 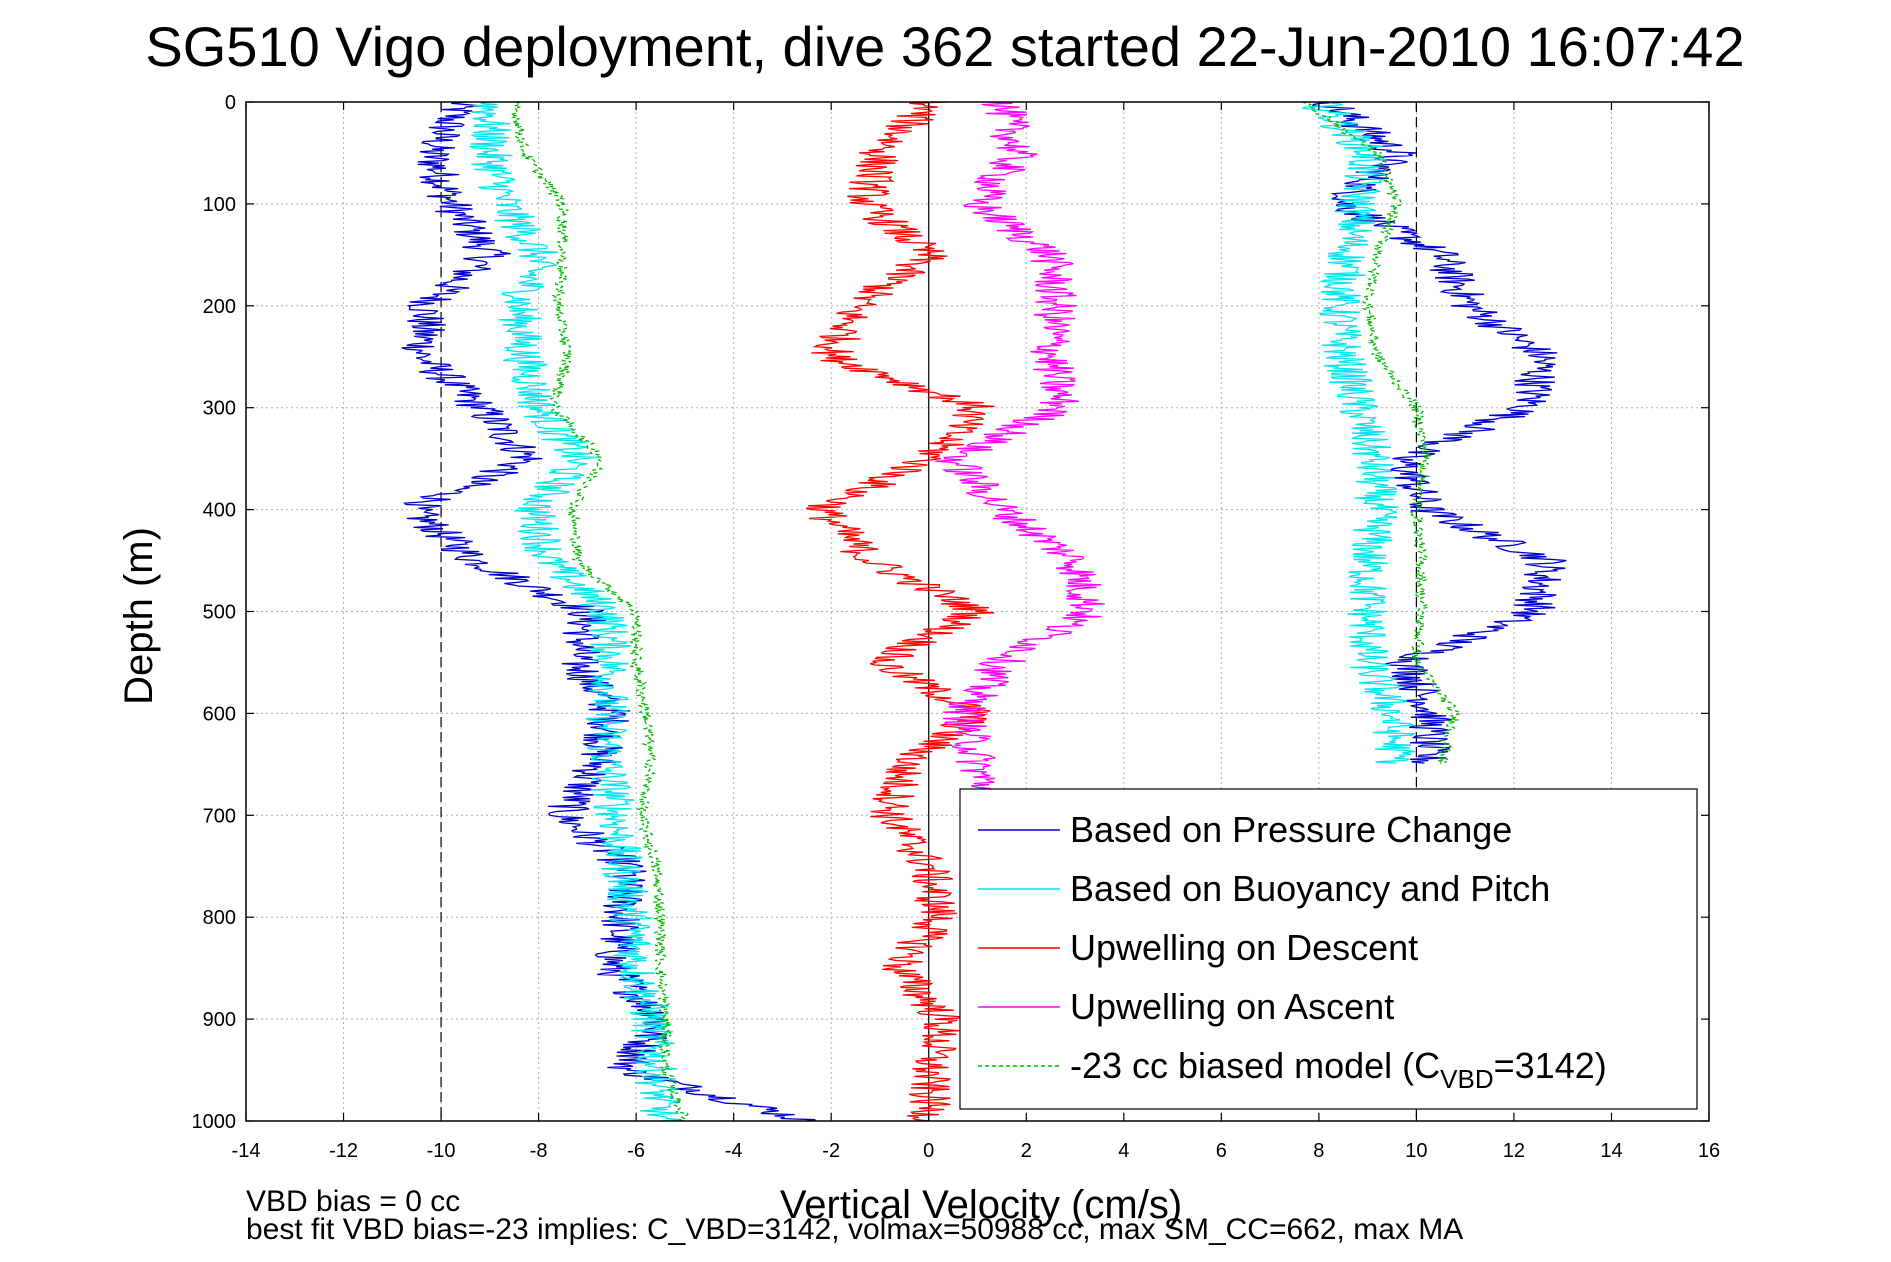 I want to click on series-line-based-on-buoyancy-and-pitch-ascent, so click(x=1359, y=432).